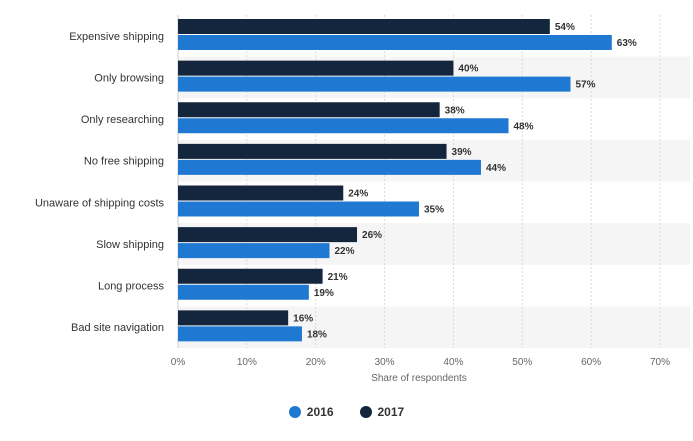  I want to click on x-tick-label: 50%, so click(522, 362).